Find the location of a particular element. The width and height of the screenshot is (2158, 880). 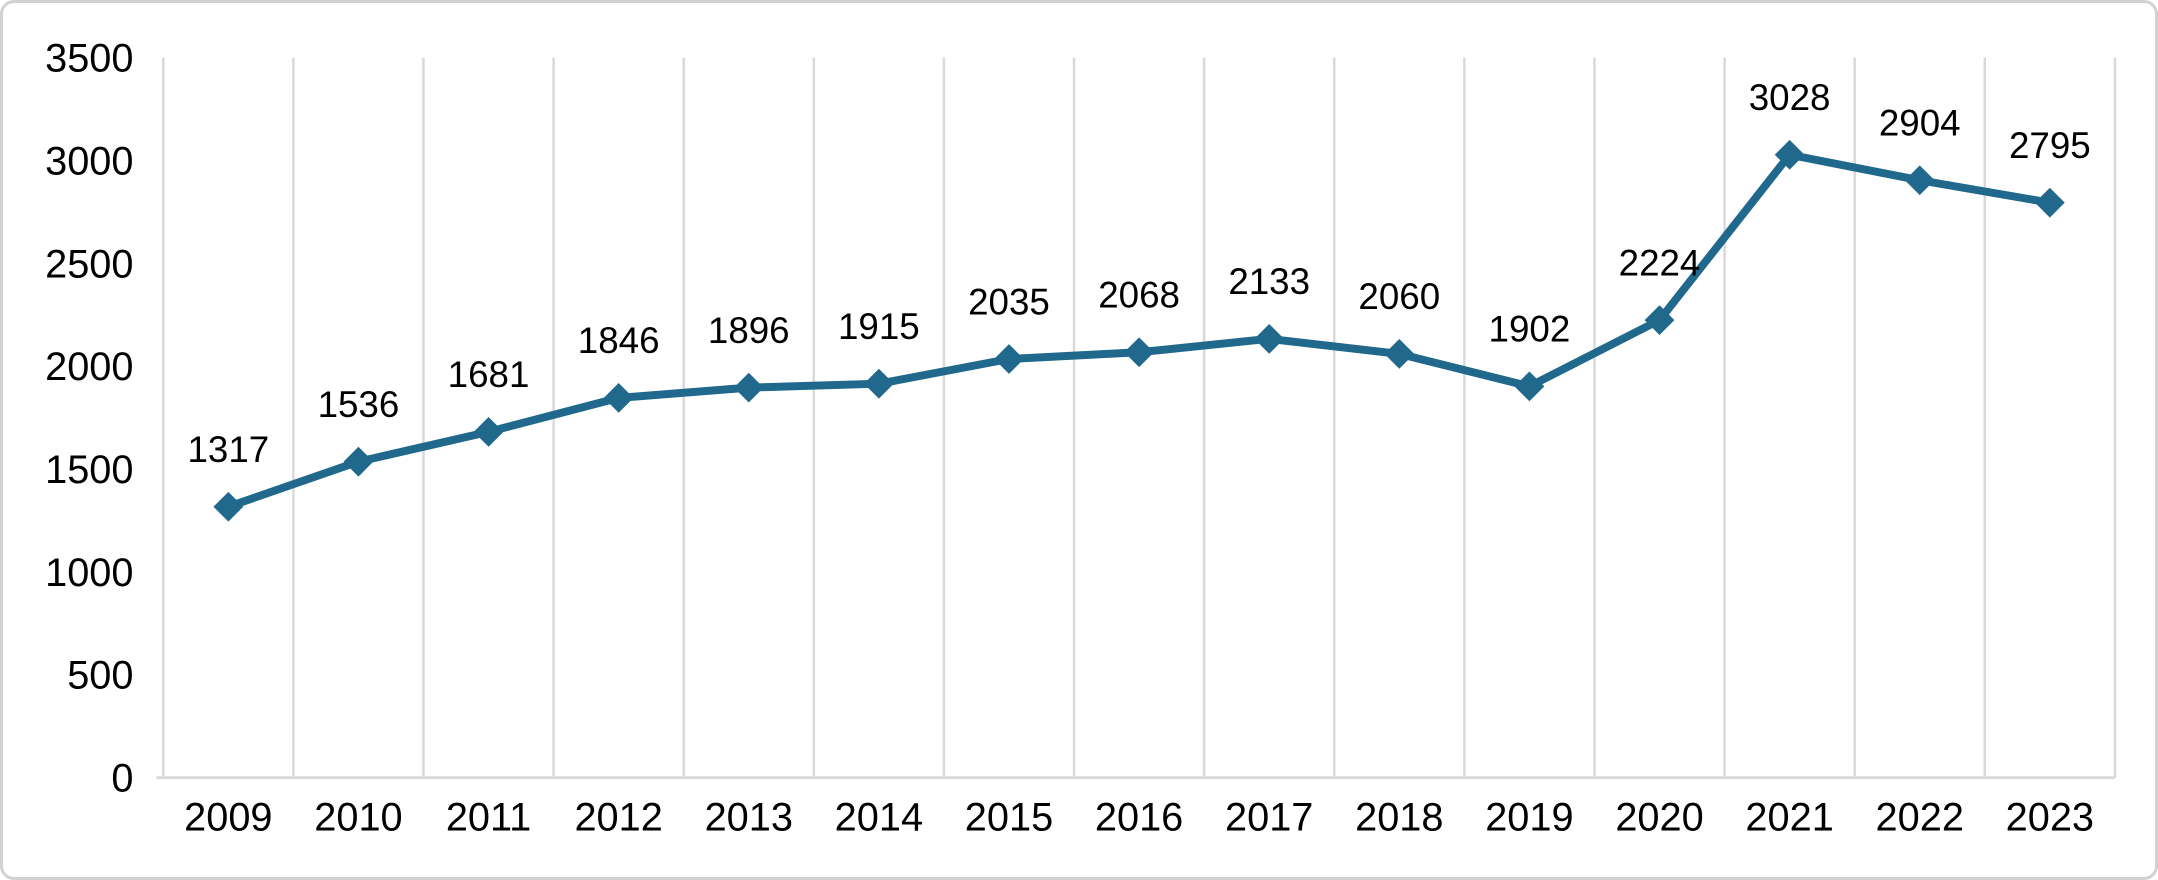

data-label: 1846 is located at coordinates (619, 340).